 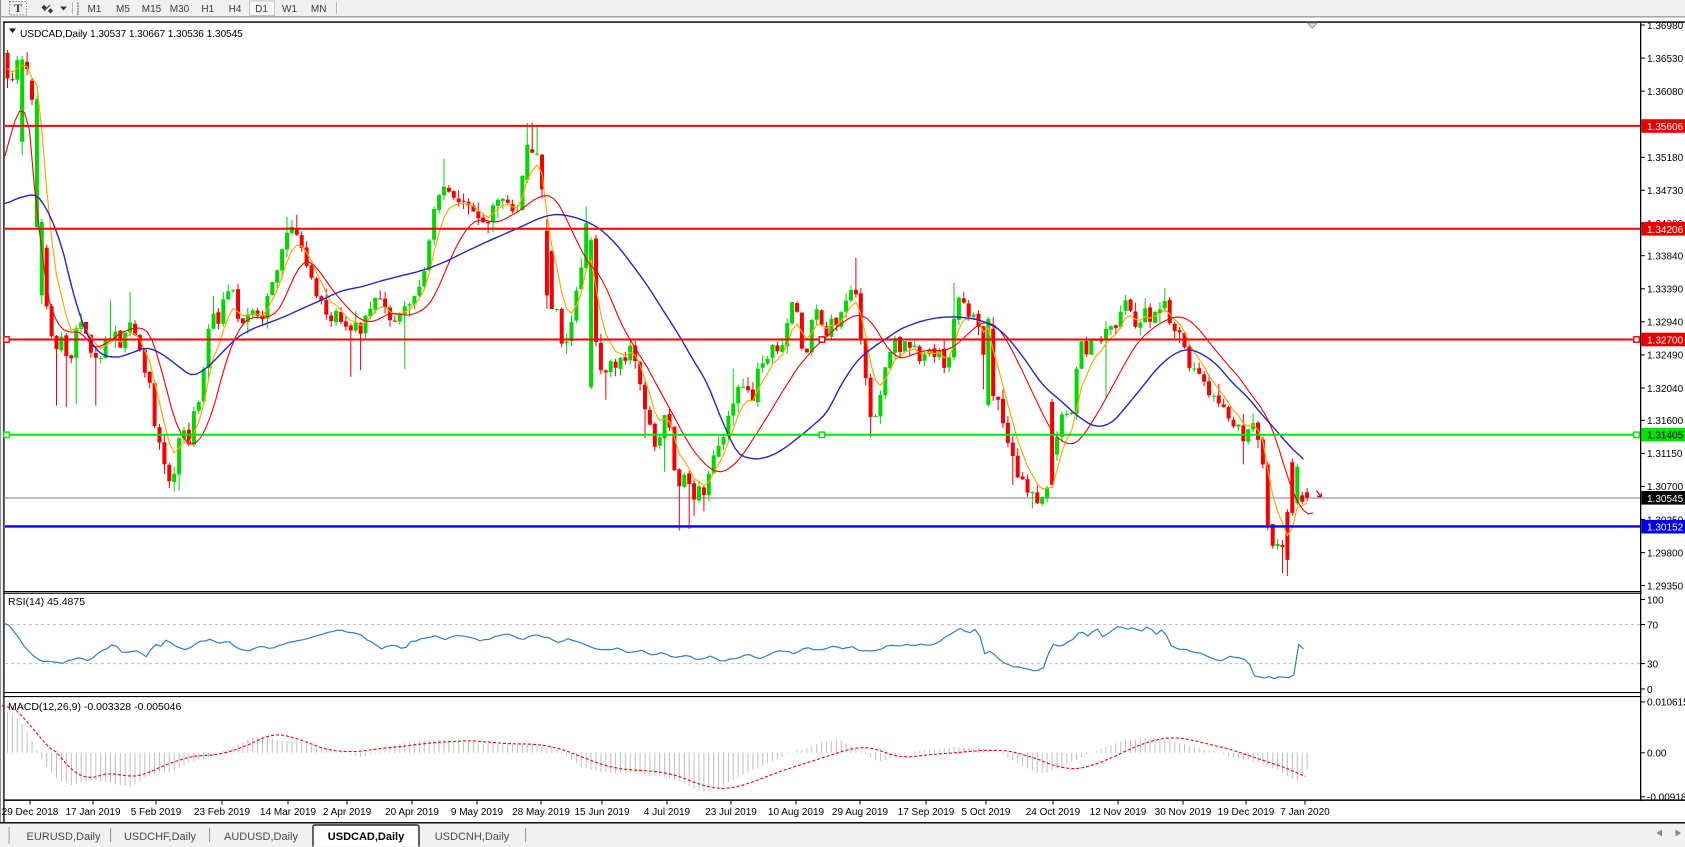 What do you see at coordinates (123, 9) in the screenshot?
I see `svg-text: M5` at bounding box center [123, 9].